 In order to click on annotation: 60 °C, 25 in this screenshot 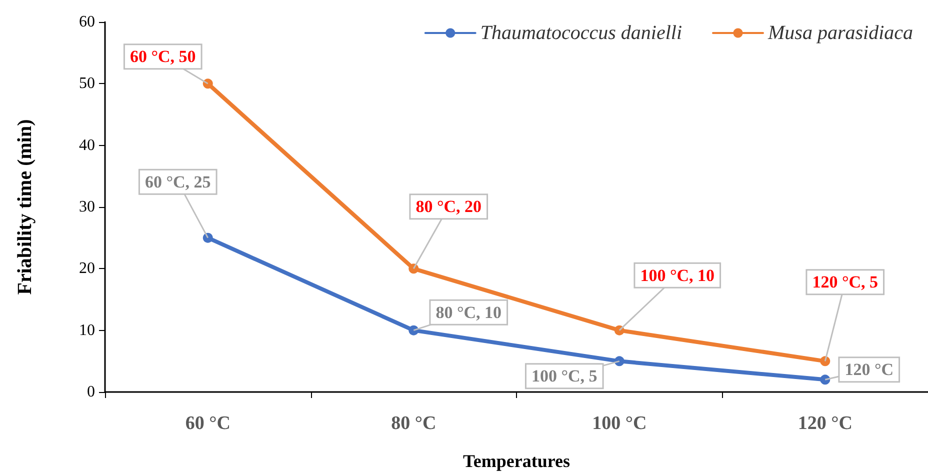, I will do `click(177, 182)`.